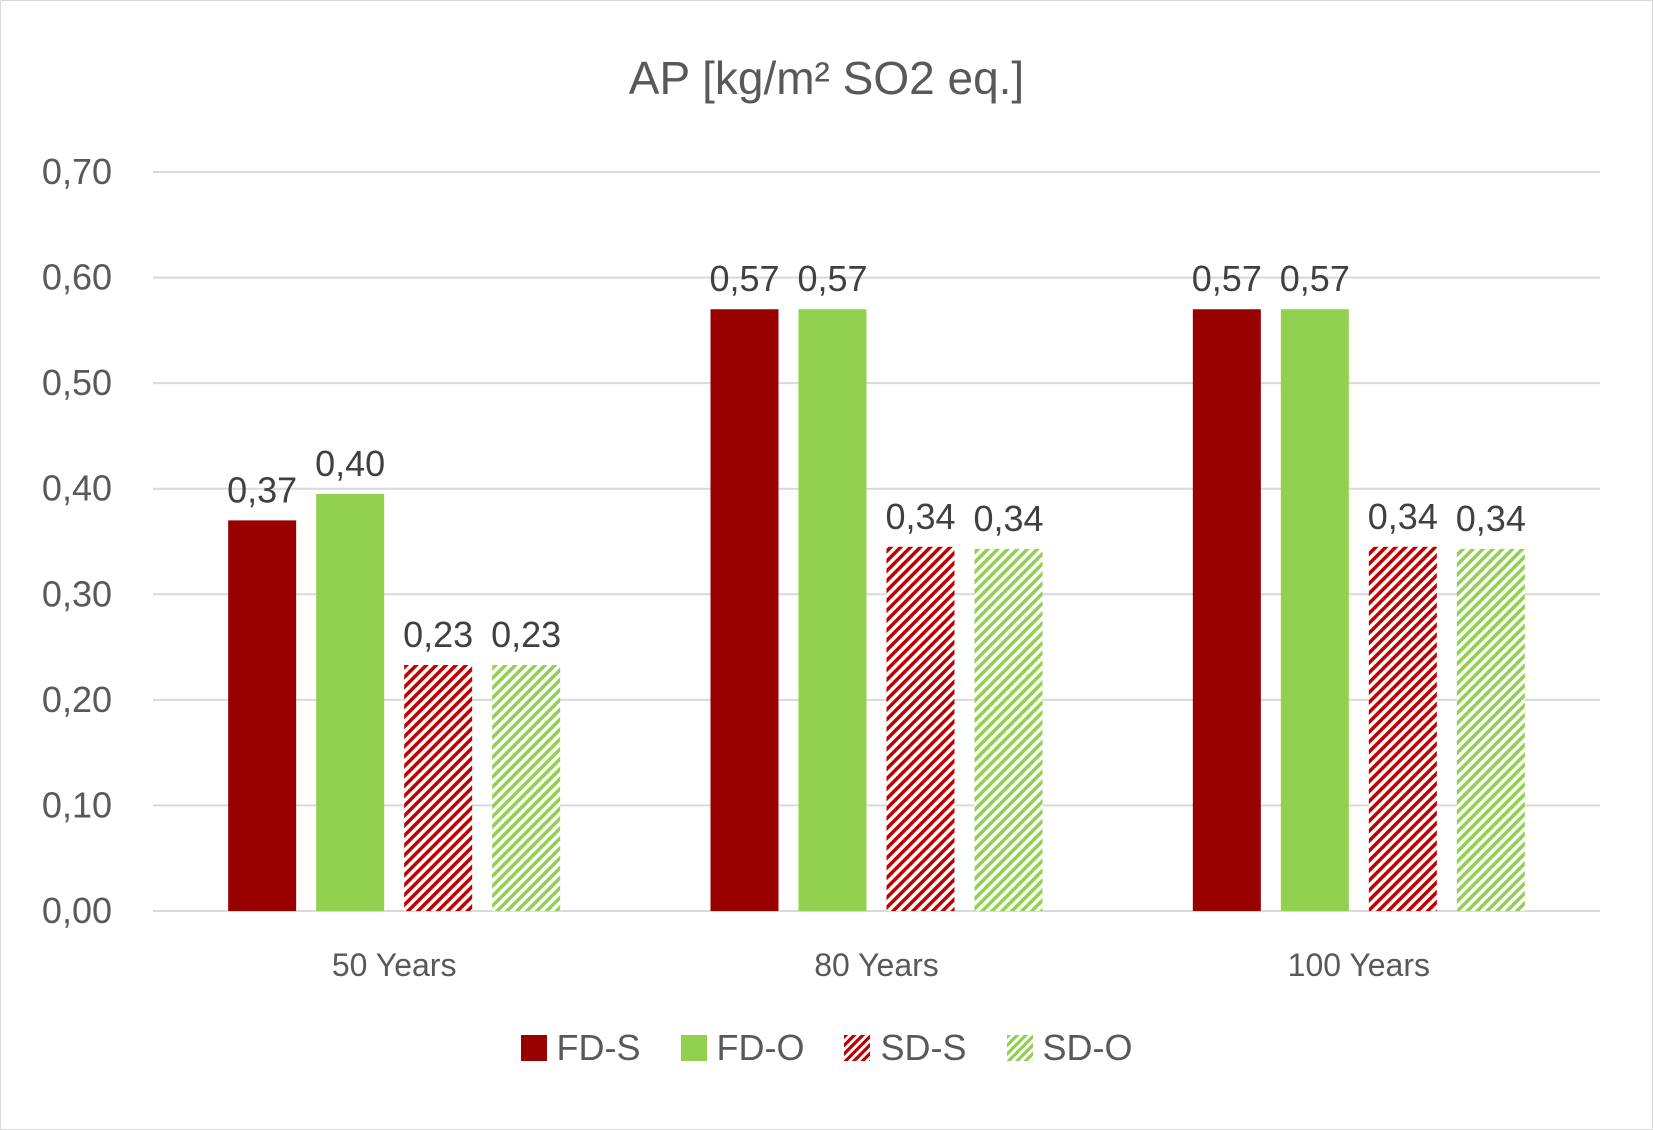 The width and height of the screenshot is (1653, 1130). What do you see at coordinates (394, 965) in the screenshot?
I see `x-tick-label: 50 Years` at bounding box center [394, 965].